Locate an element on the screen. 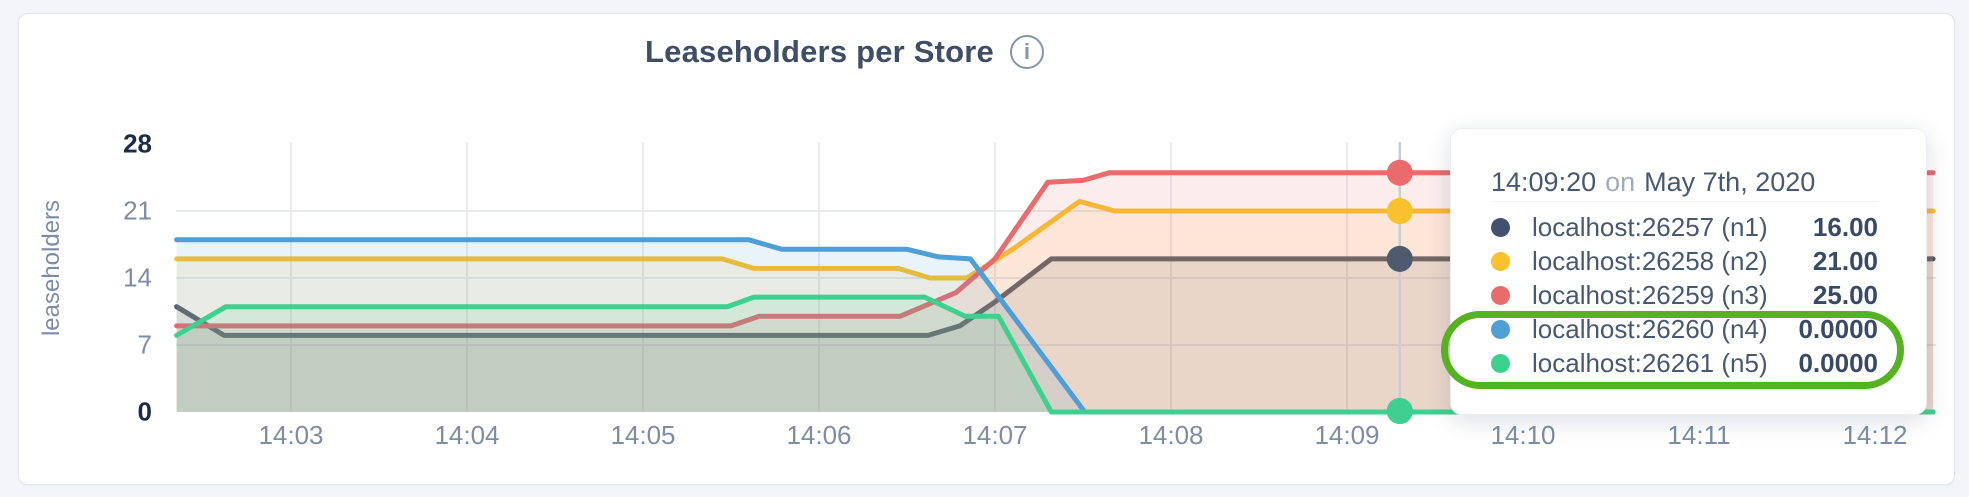 This screenshot has height=497, width=1969. x-tick-14:07: 14:07 is located at coordinates (995, 435).